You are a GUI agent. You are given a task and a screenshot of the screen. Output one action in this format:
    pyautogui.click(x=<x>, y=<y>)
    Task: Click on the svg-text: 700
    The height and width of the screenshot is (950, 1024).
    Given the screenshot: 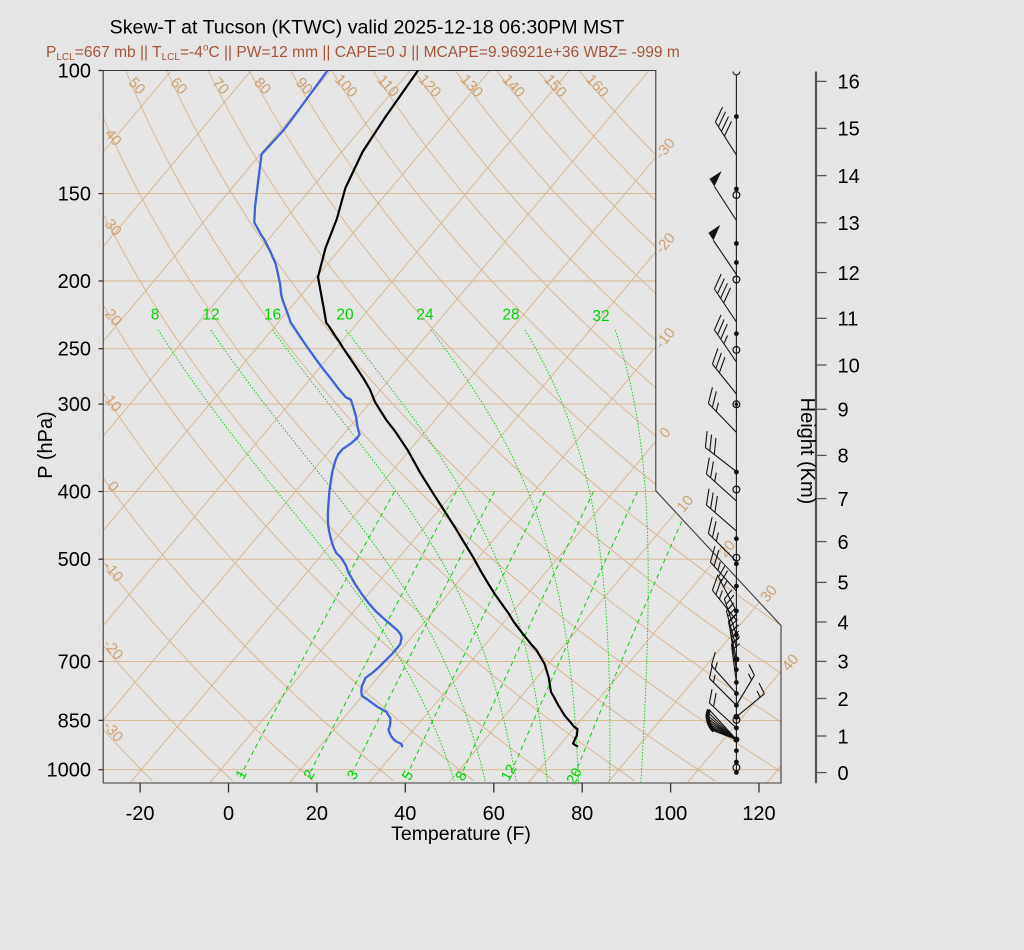 What is the action you would take?
    pyautogui.click(x=74, y=662)
    